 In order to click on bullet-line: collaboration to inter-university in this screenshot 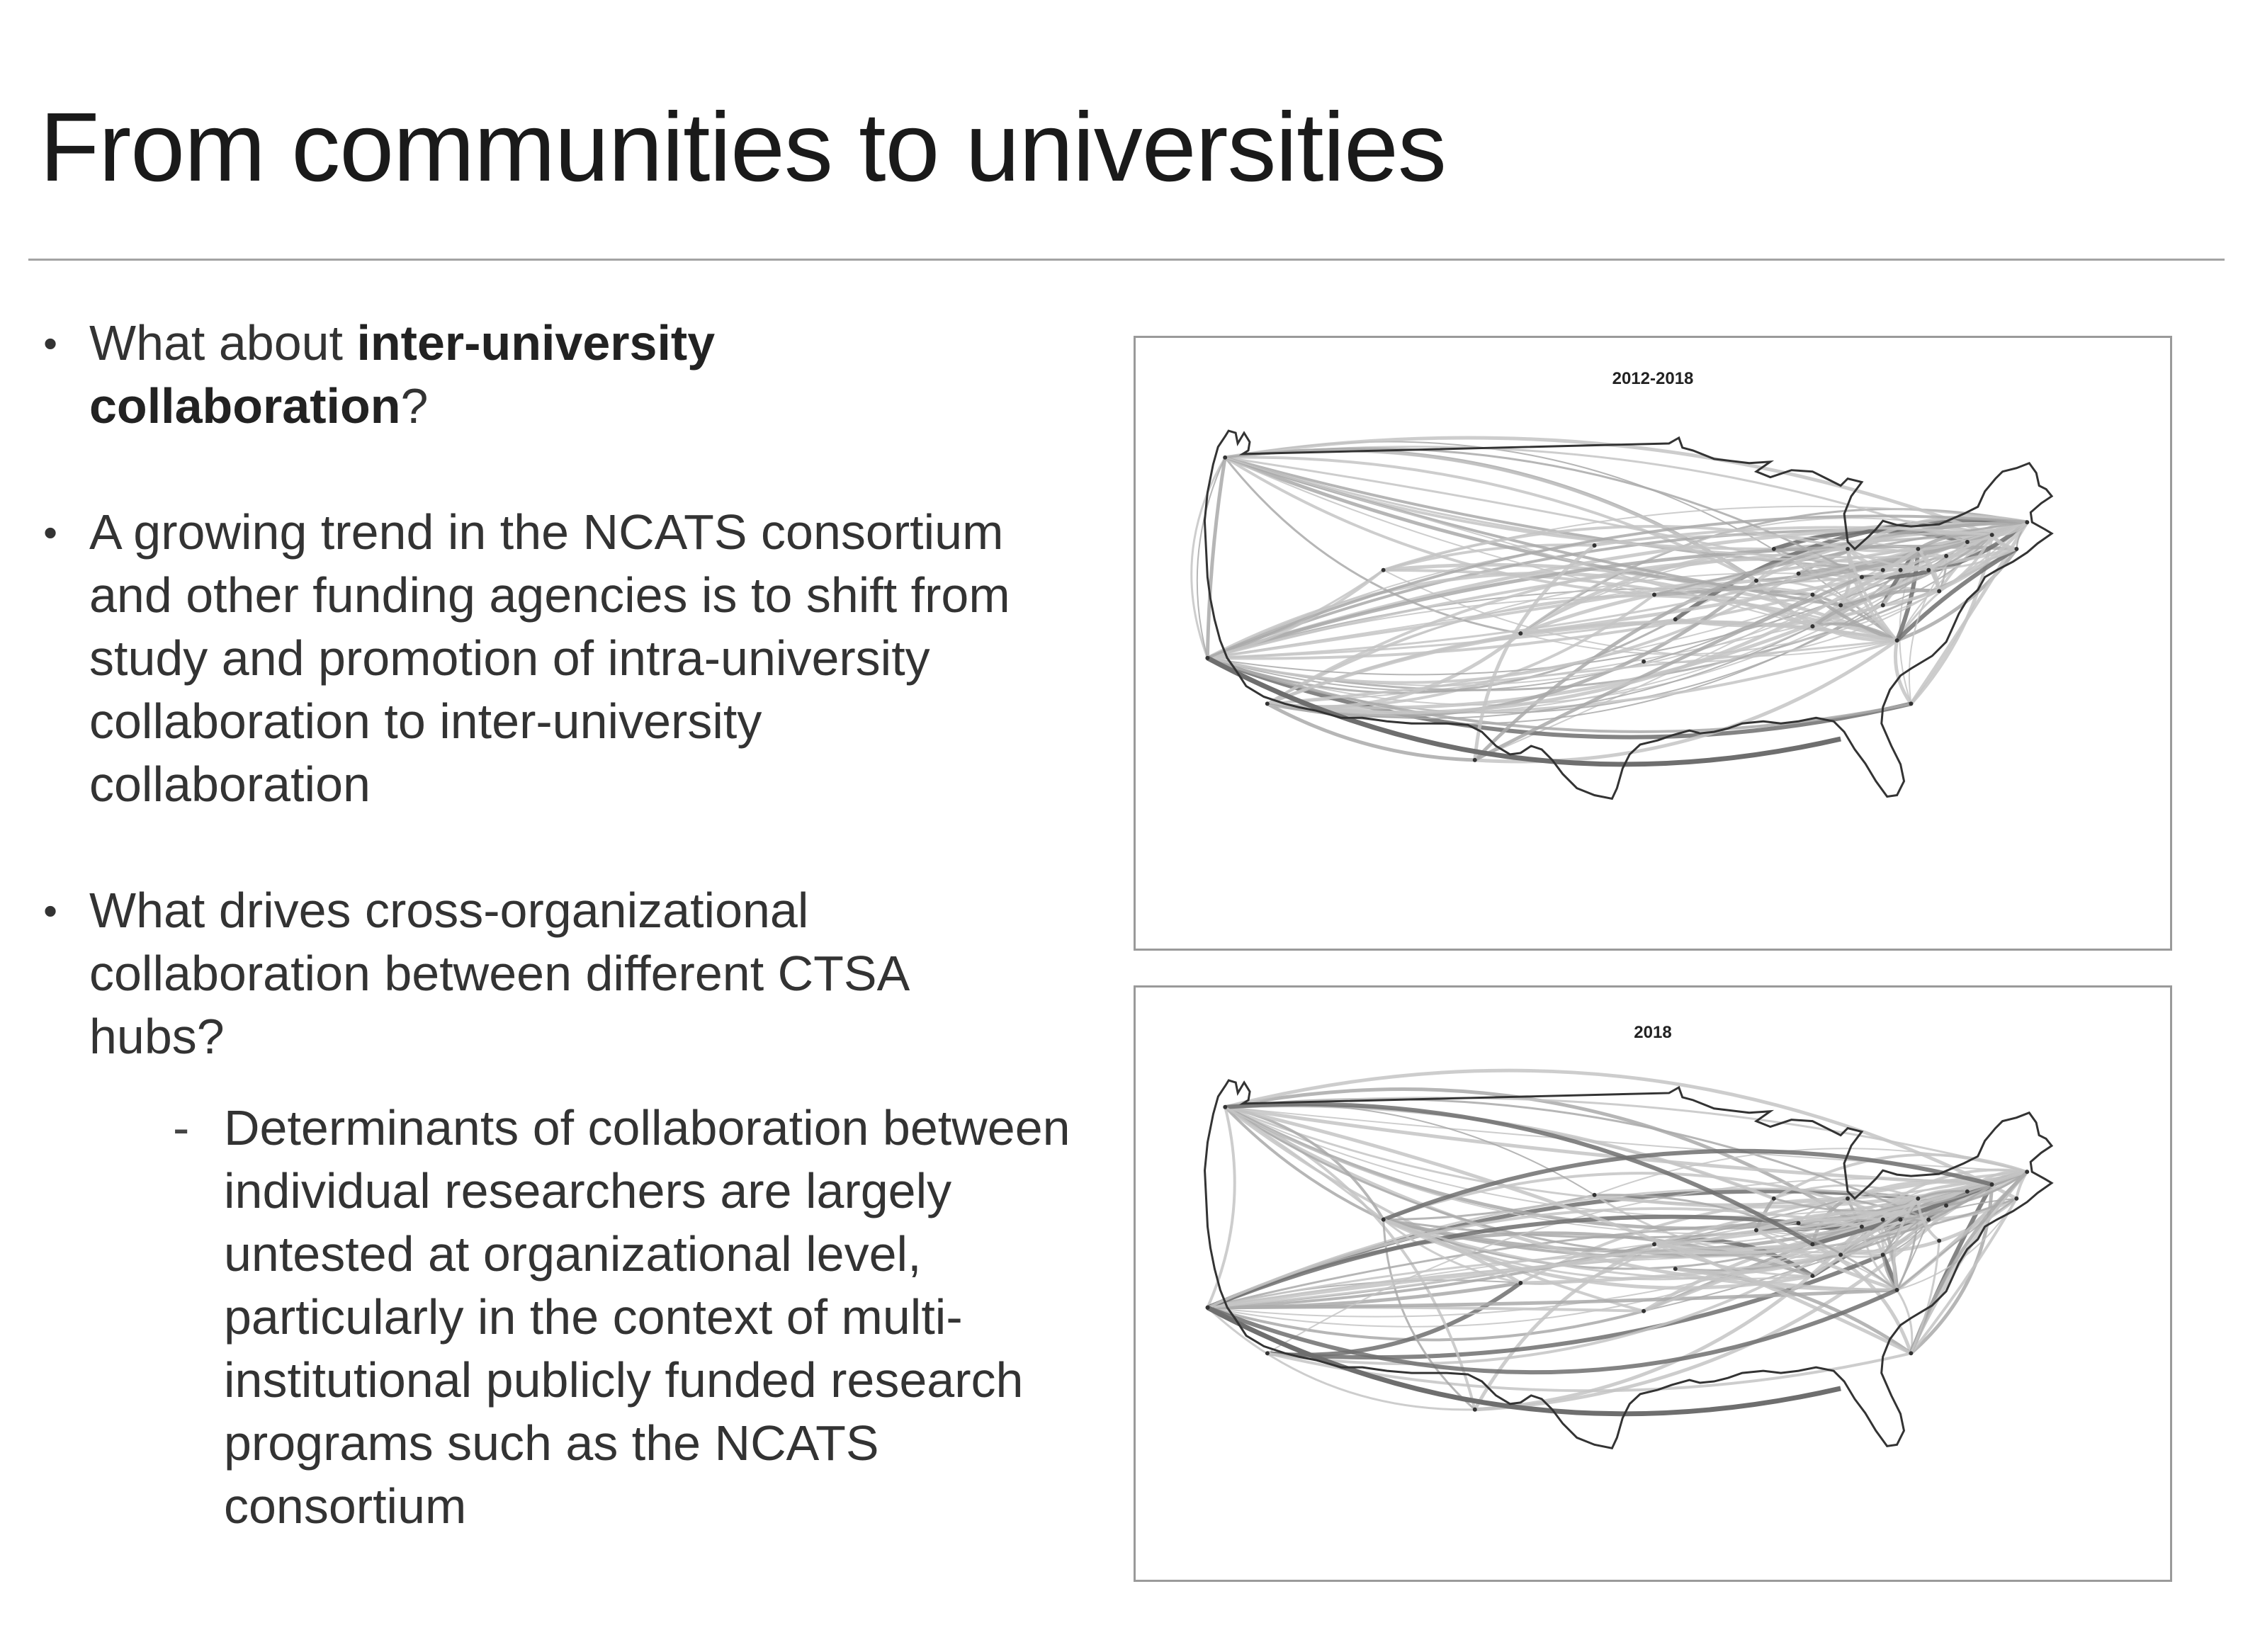, I will do `click(426, 722)`.